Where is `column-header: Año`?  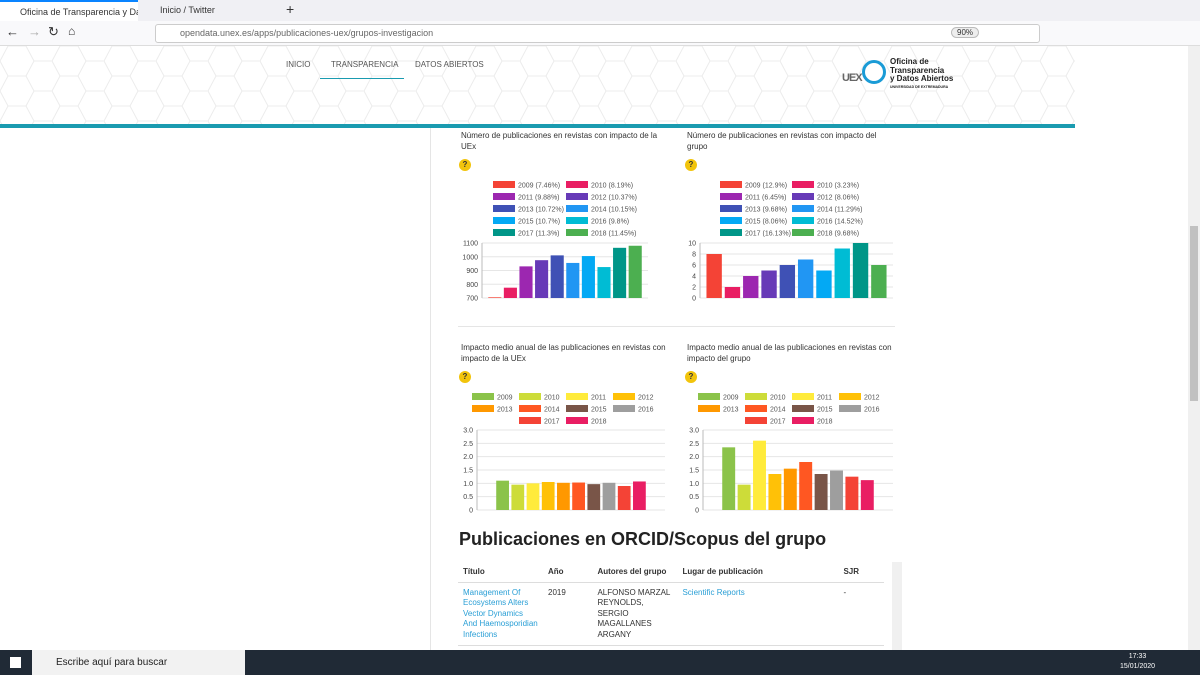 column-header: Año is located at coordinates (568, 572).